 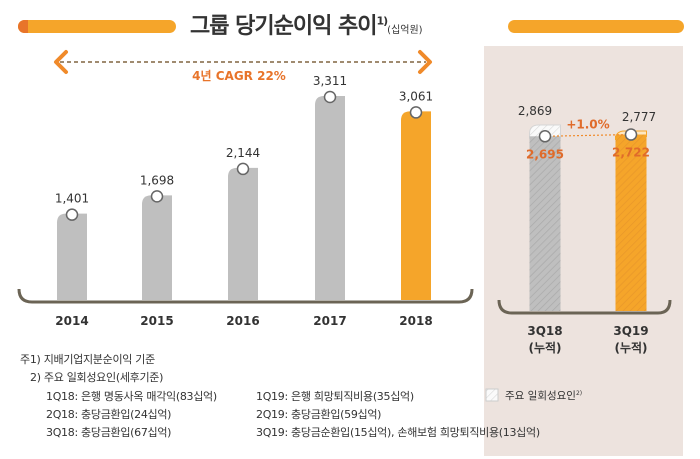 I want to click on note-2019-item: 3Q19: 충당금순환입(15십억), 손해보험 희망퇴직비용(13십억), so click(x=398, y=432).